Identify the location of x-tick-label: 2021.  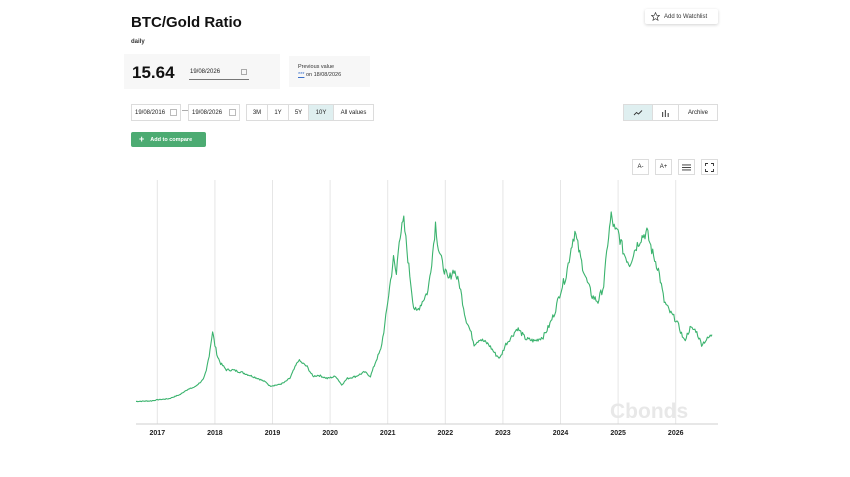
(388, 433).